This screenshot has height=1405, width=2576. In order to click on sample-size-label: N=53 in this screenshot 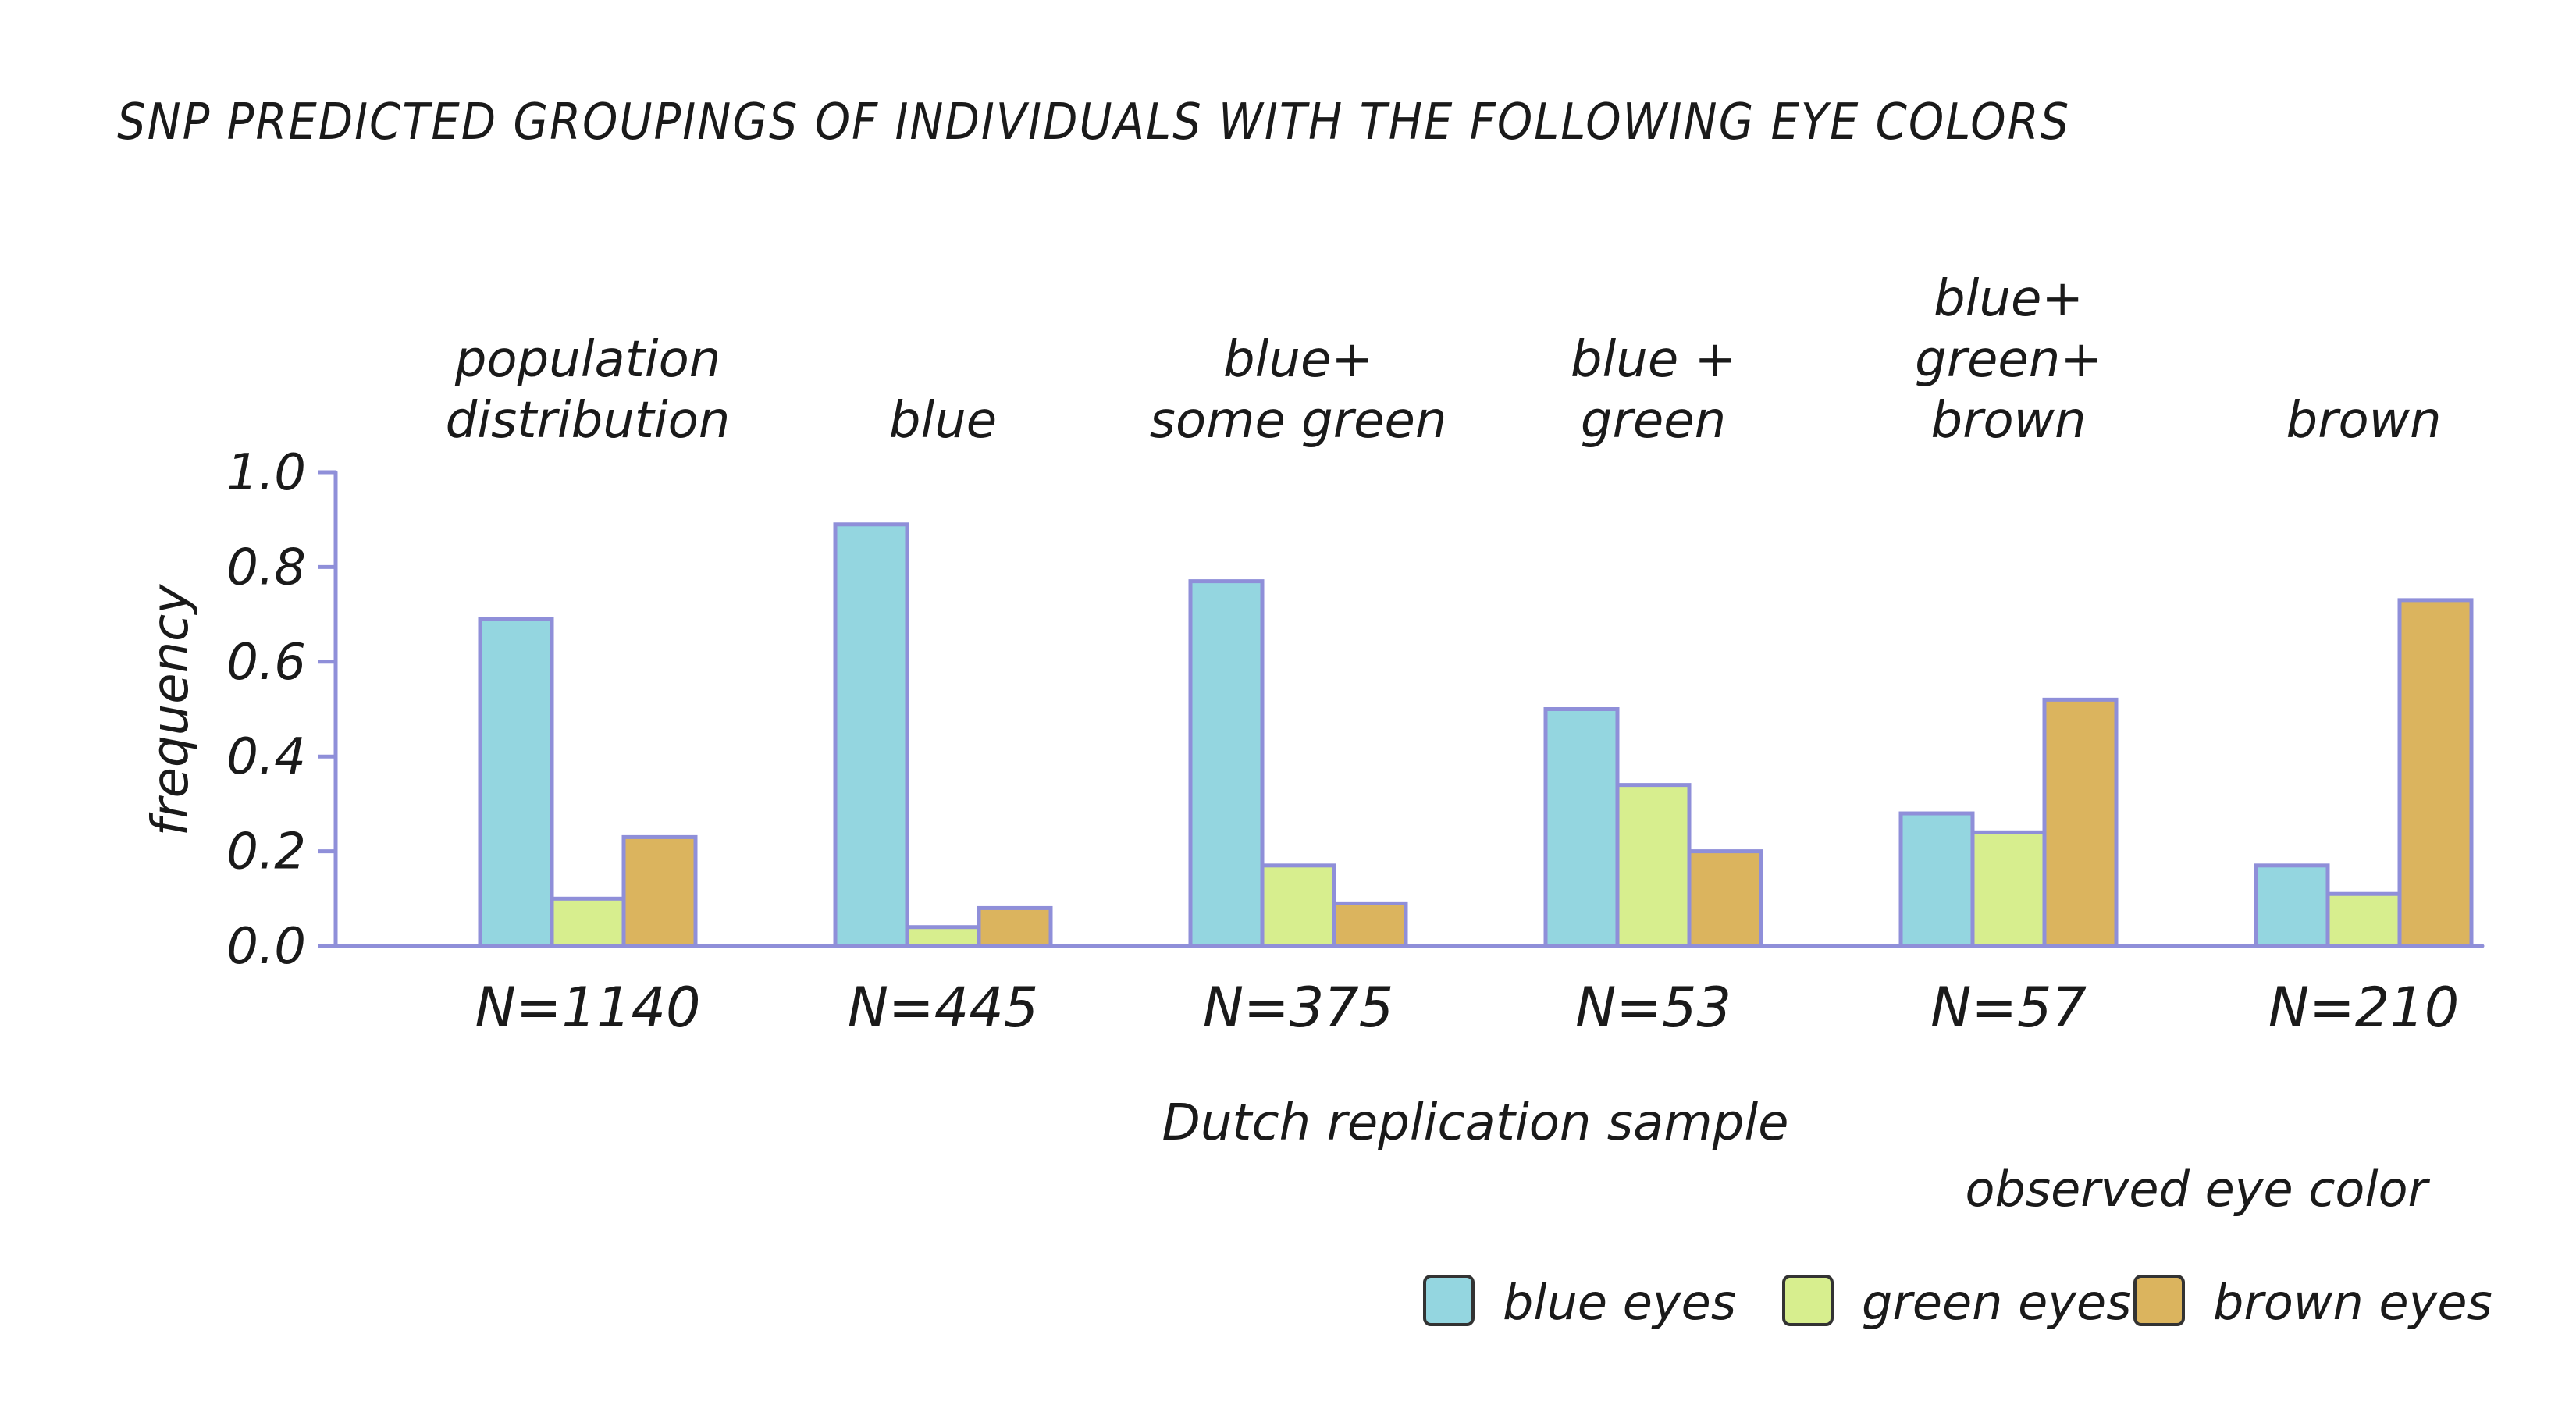, I will do `click(1653, 1008)`.